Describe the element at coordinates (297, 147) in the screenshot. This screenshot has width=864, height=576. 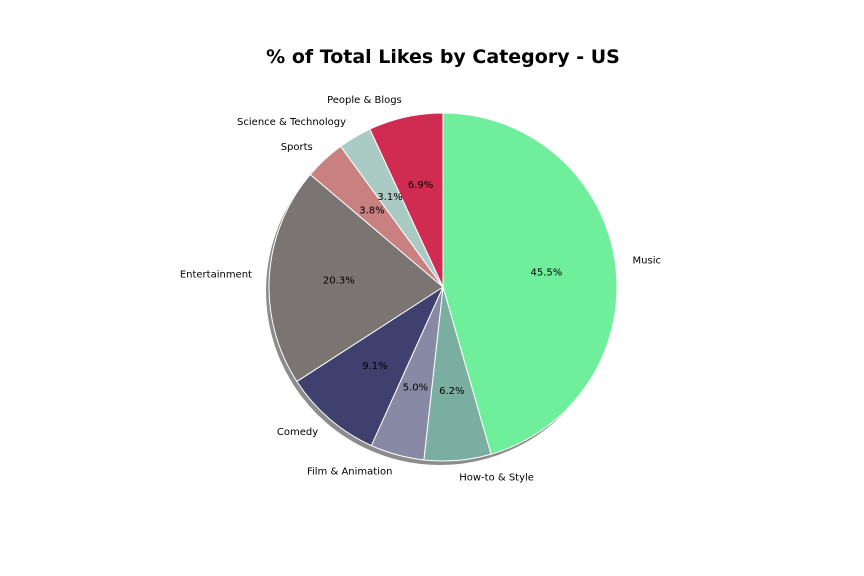
I see `category-label-sports: Sports` at that location.